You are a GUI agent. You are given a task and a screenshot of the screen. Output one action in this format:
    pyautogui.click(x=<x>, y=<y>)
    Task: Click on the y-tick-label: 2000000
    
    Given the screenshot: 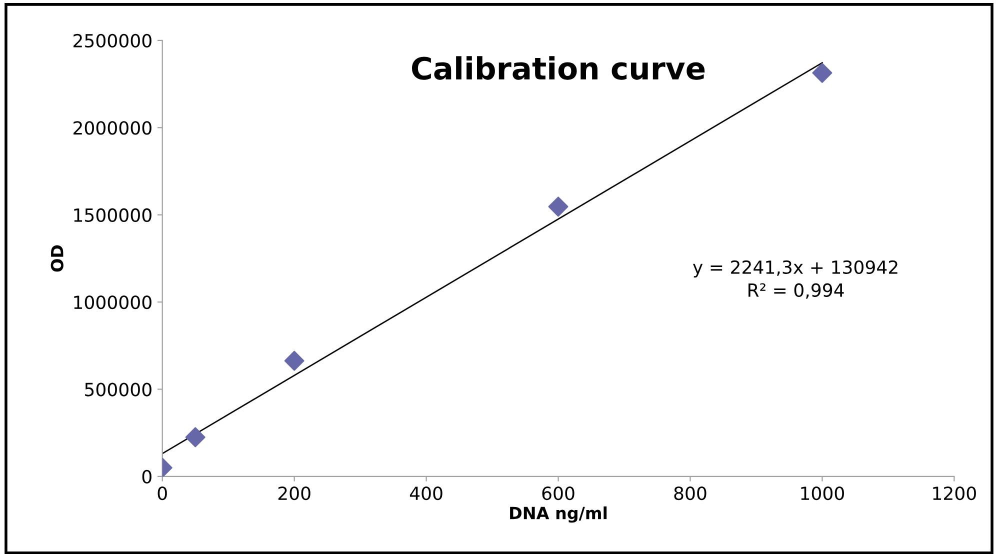 What is the action you would take?
    pyautogui.click(x=113, y=128)
    